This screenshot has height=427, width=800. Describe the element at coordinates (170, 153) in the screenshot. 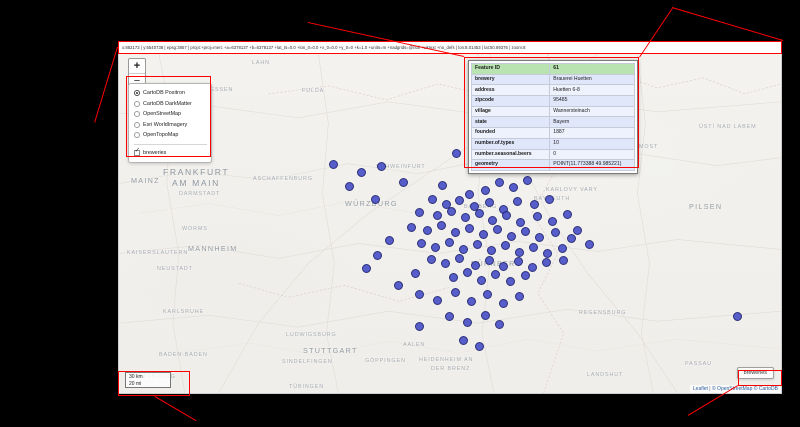

I see `overlay-layer-list: breweries` at that location.